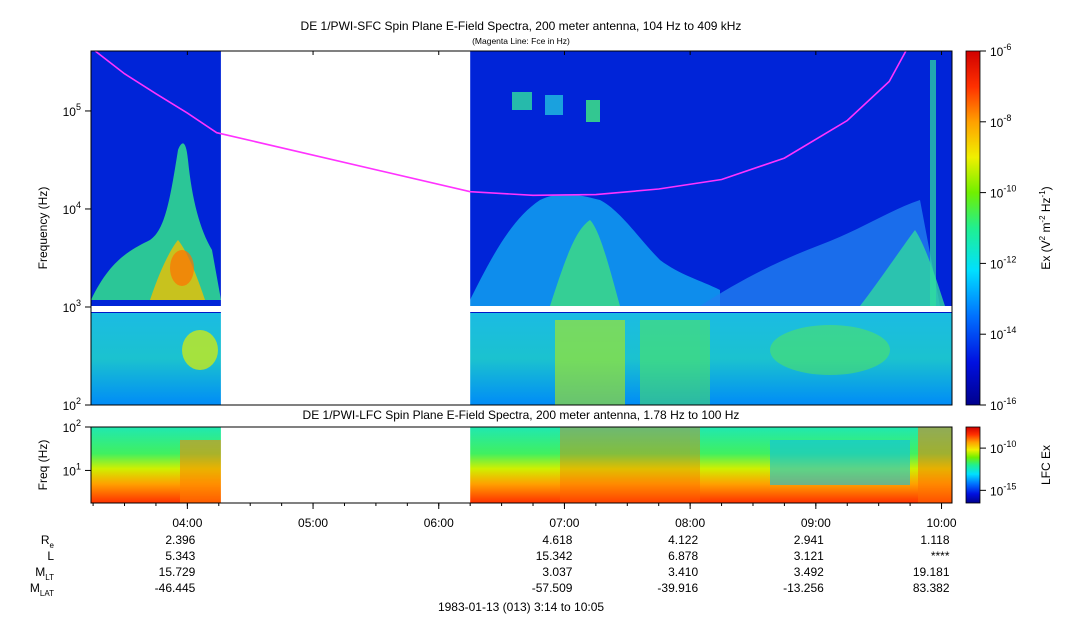 This screenshot has width=1083, height=620. I want to click on top-panel-subtitle: (Magenta Line: Fce in Hz), so click(521, 41).